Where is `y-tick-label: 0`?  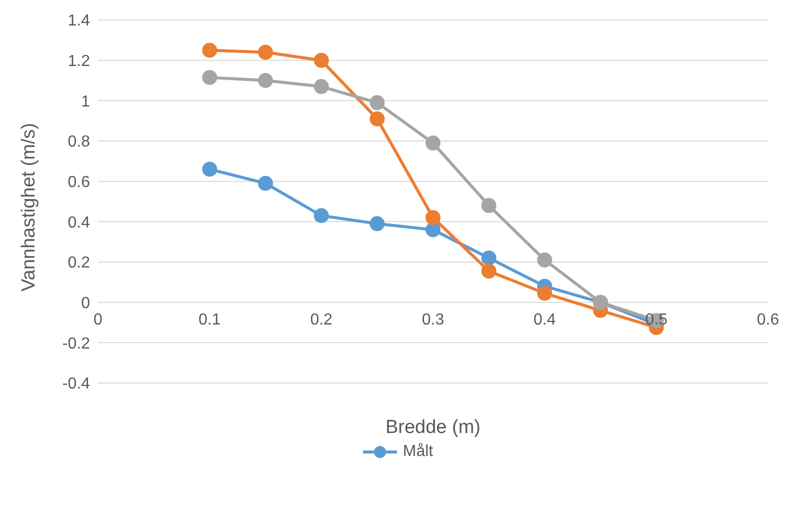 y-tick-label: 0 is located at coordinates (85, 303).